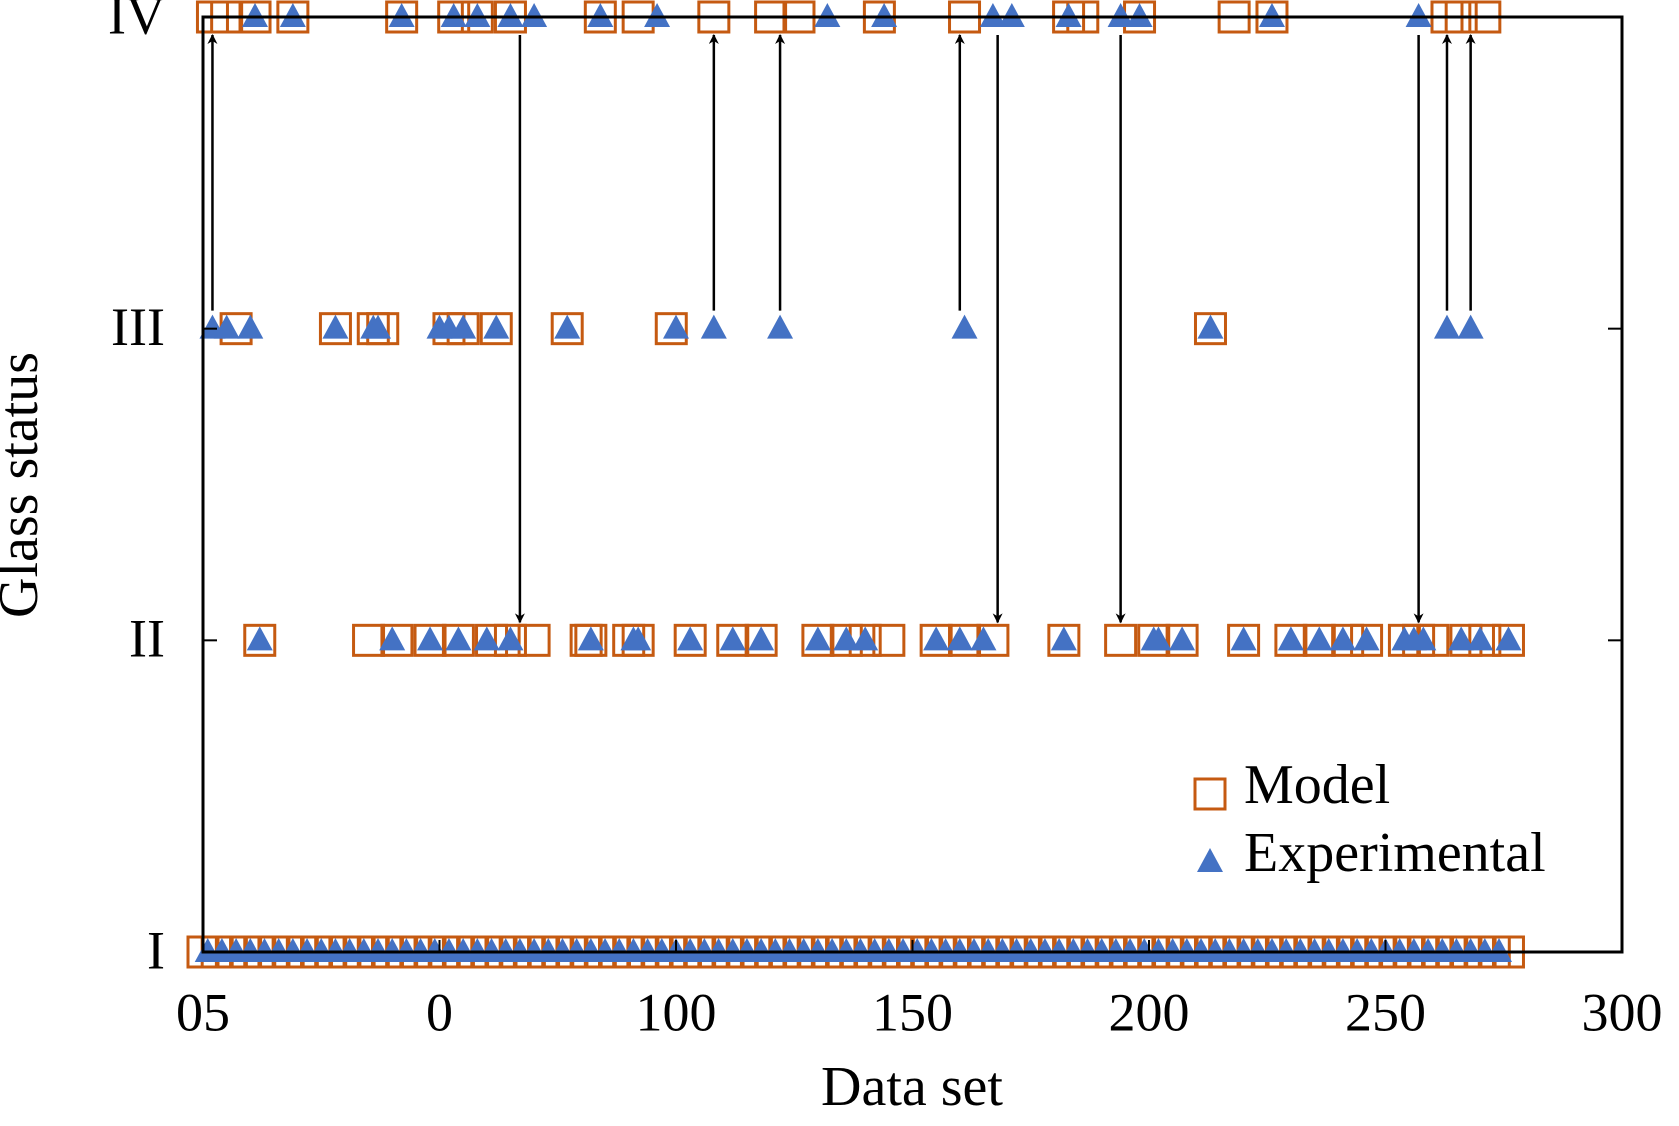 This screenshot has height=1126, width=1679. I want to click on legend-marker, so click(1210, 794).